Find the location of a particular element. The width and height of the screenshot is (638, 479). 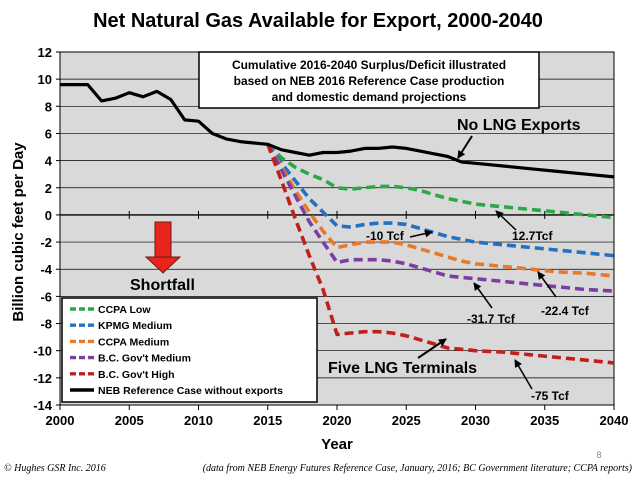

y-tick-label: -14 is located at coordinates (43, 405).